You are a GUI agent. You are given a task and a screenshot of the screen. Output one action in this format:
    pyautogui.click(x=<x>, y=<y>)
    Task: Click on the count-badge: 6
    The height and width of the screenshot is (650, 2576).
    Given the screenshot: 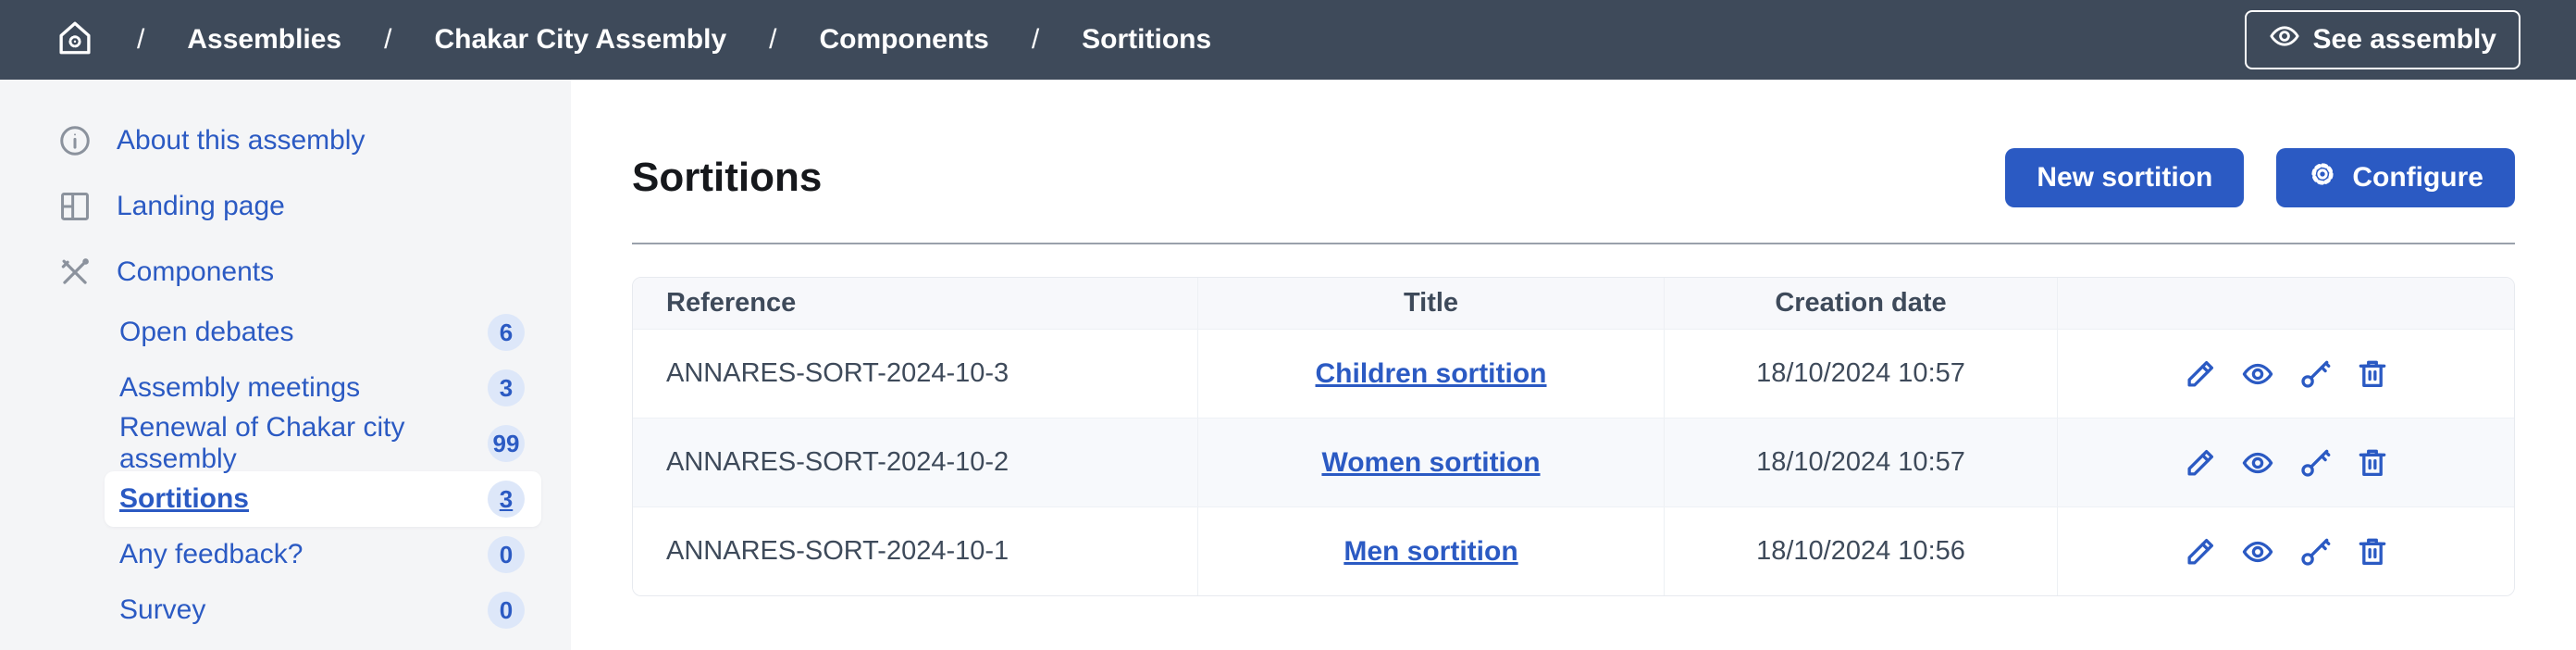 What is the action you would take?
    pyautogui.click(x=506, y=332)
    